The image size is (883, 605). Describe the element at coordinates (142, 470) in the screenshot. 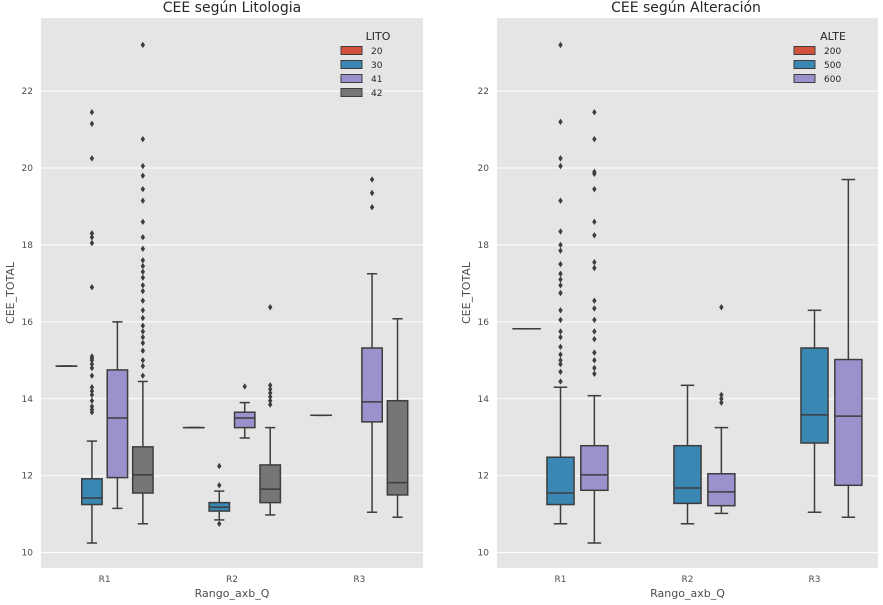

I see `box-42-R1` at that location.